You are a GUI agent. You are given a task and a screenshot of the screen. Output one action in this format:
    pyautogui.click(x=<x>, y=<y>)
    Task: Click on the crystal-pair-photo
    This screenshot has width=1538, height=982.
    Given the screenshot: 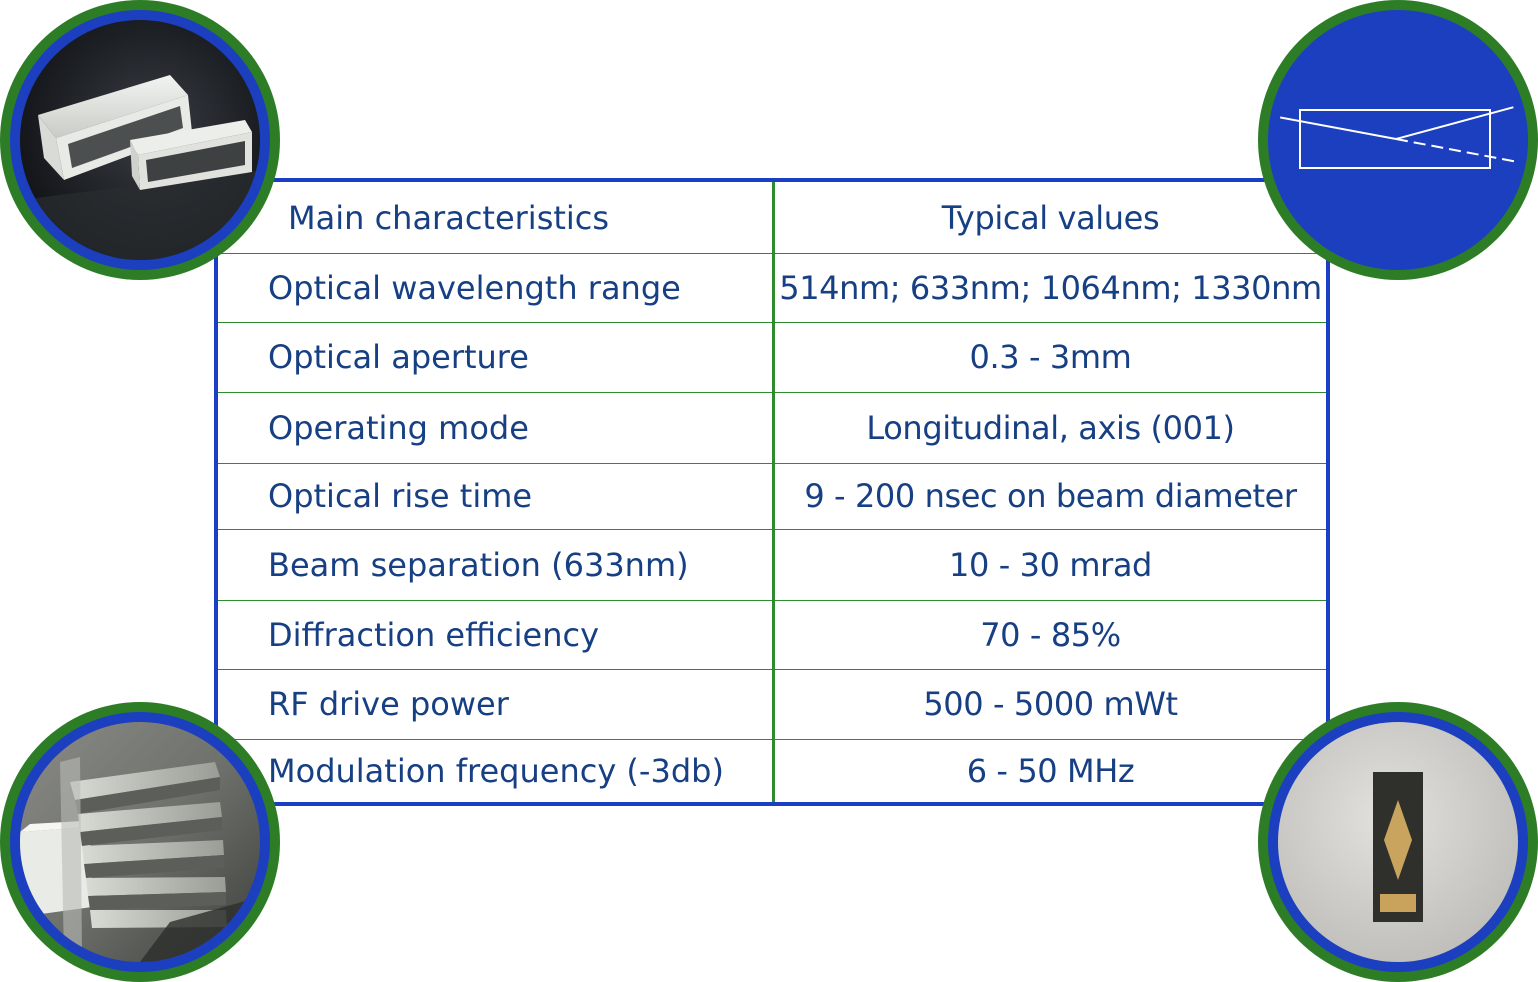 What is the action you would take?
    pyautogui.click(x=140, y=140)
    